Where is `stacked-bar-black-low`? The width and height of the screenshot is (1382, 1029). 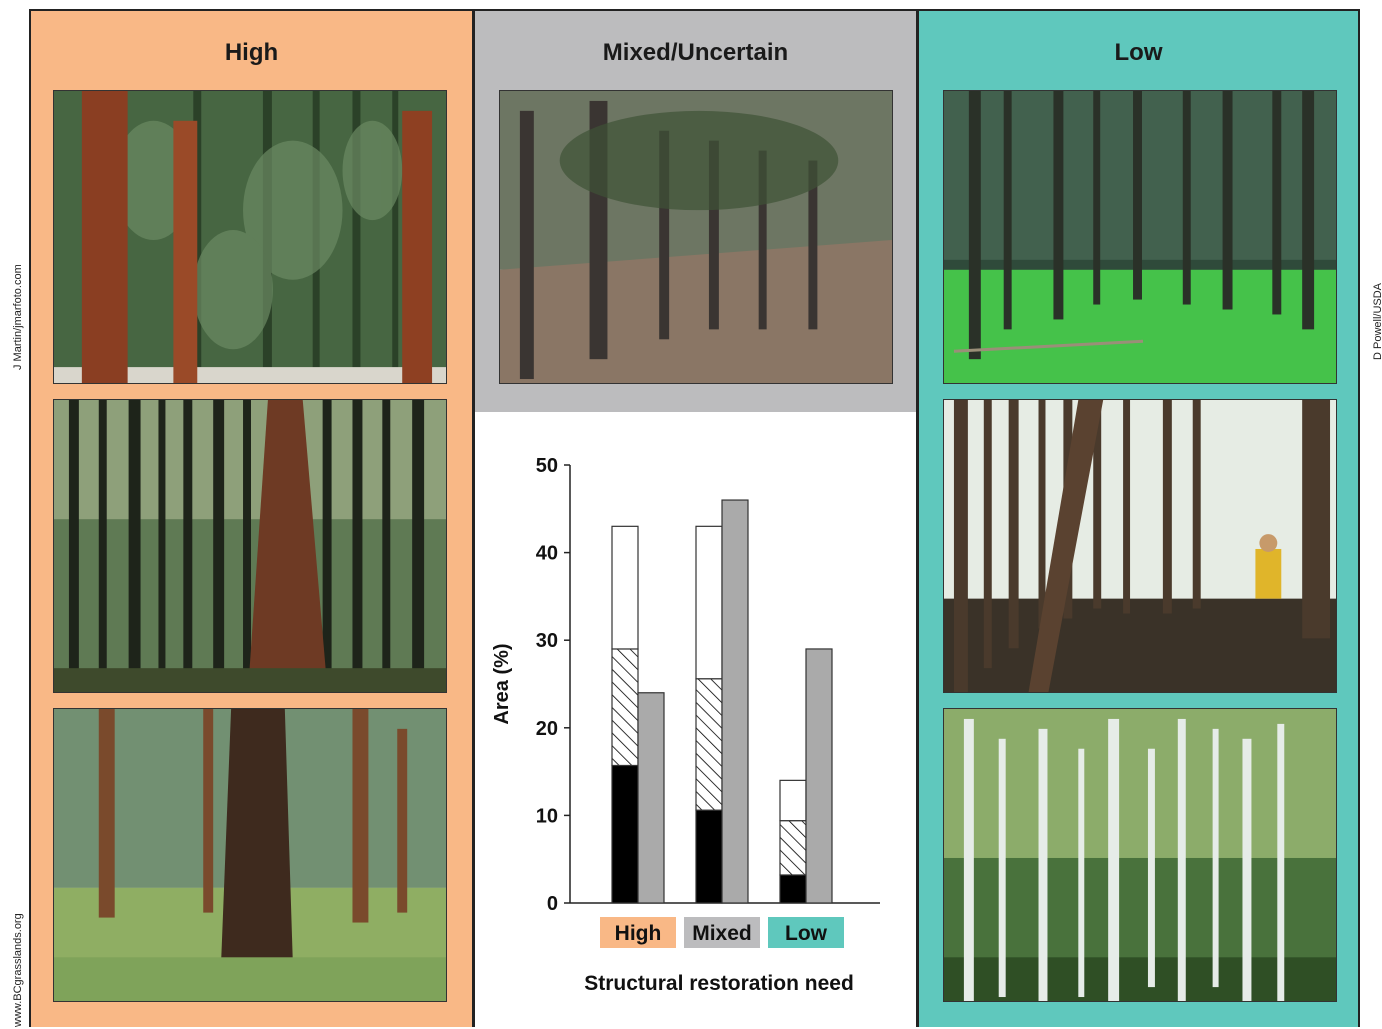
stacked-bar-black-low is located at coordinates (793, 889).